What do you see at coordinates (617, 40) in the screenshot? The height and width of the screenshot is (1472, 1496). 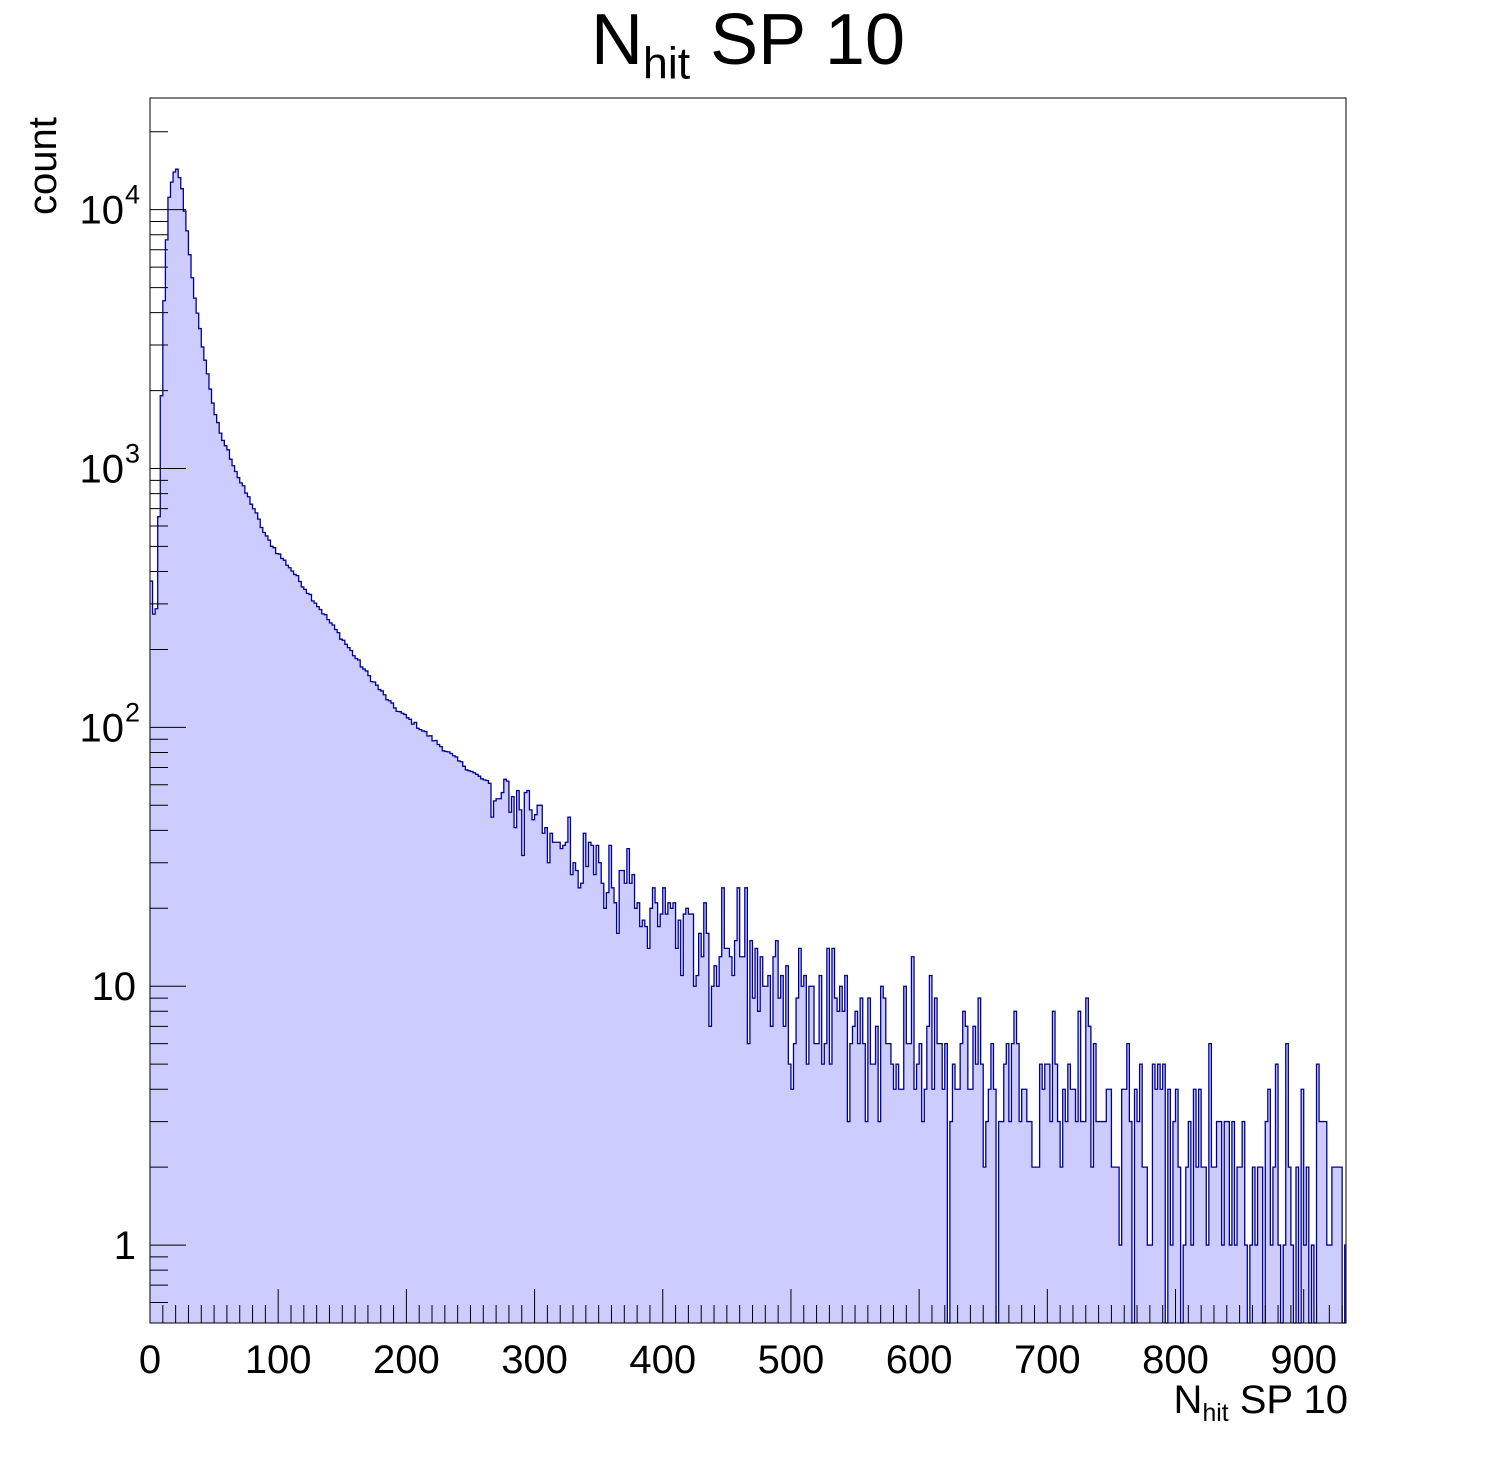 I see `chart-title-main: N` at bounding box center [617, 40].